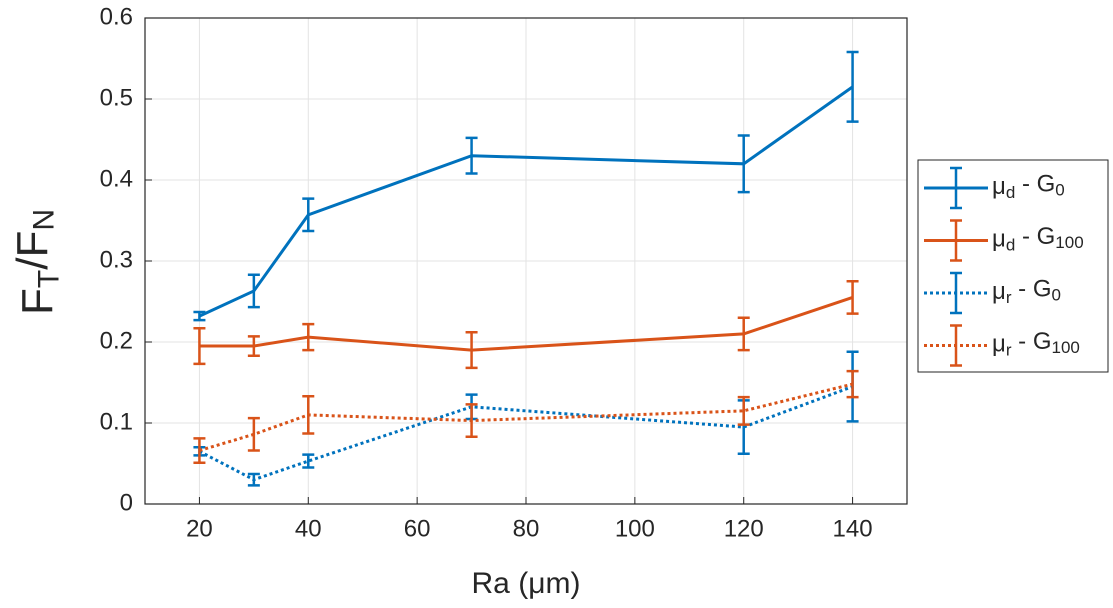 The width and height of the screenshot is (1113, 608). What do you see at coordinates (1036, 344) in the screenshot?
I see `legend-label: μr - G100` at bounding box center [1036, 344].